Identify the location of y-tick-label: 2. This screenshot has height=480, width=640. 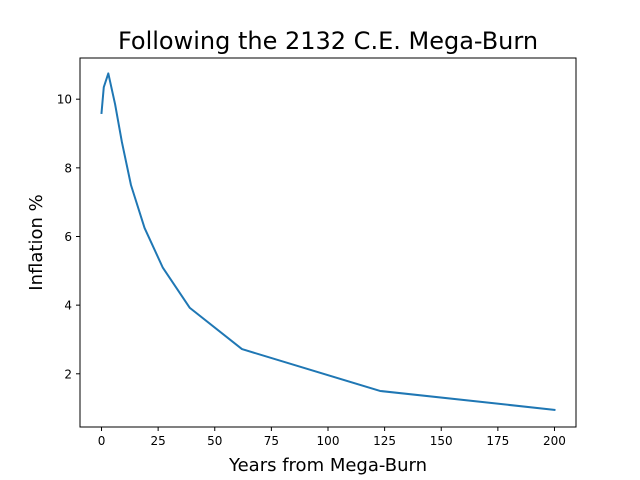
(68, 374).